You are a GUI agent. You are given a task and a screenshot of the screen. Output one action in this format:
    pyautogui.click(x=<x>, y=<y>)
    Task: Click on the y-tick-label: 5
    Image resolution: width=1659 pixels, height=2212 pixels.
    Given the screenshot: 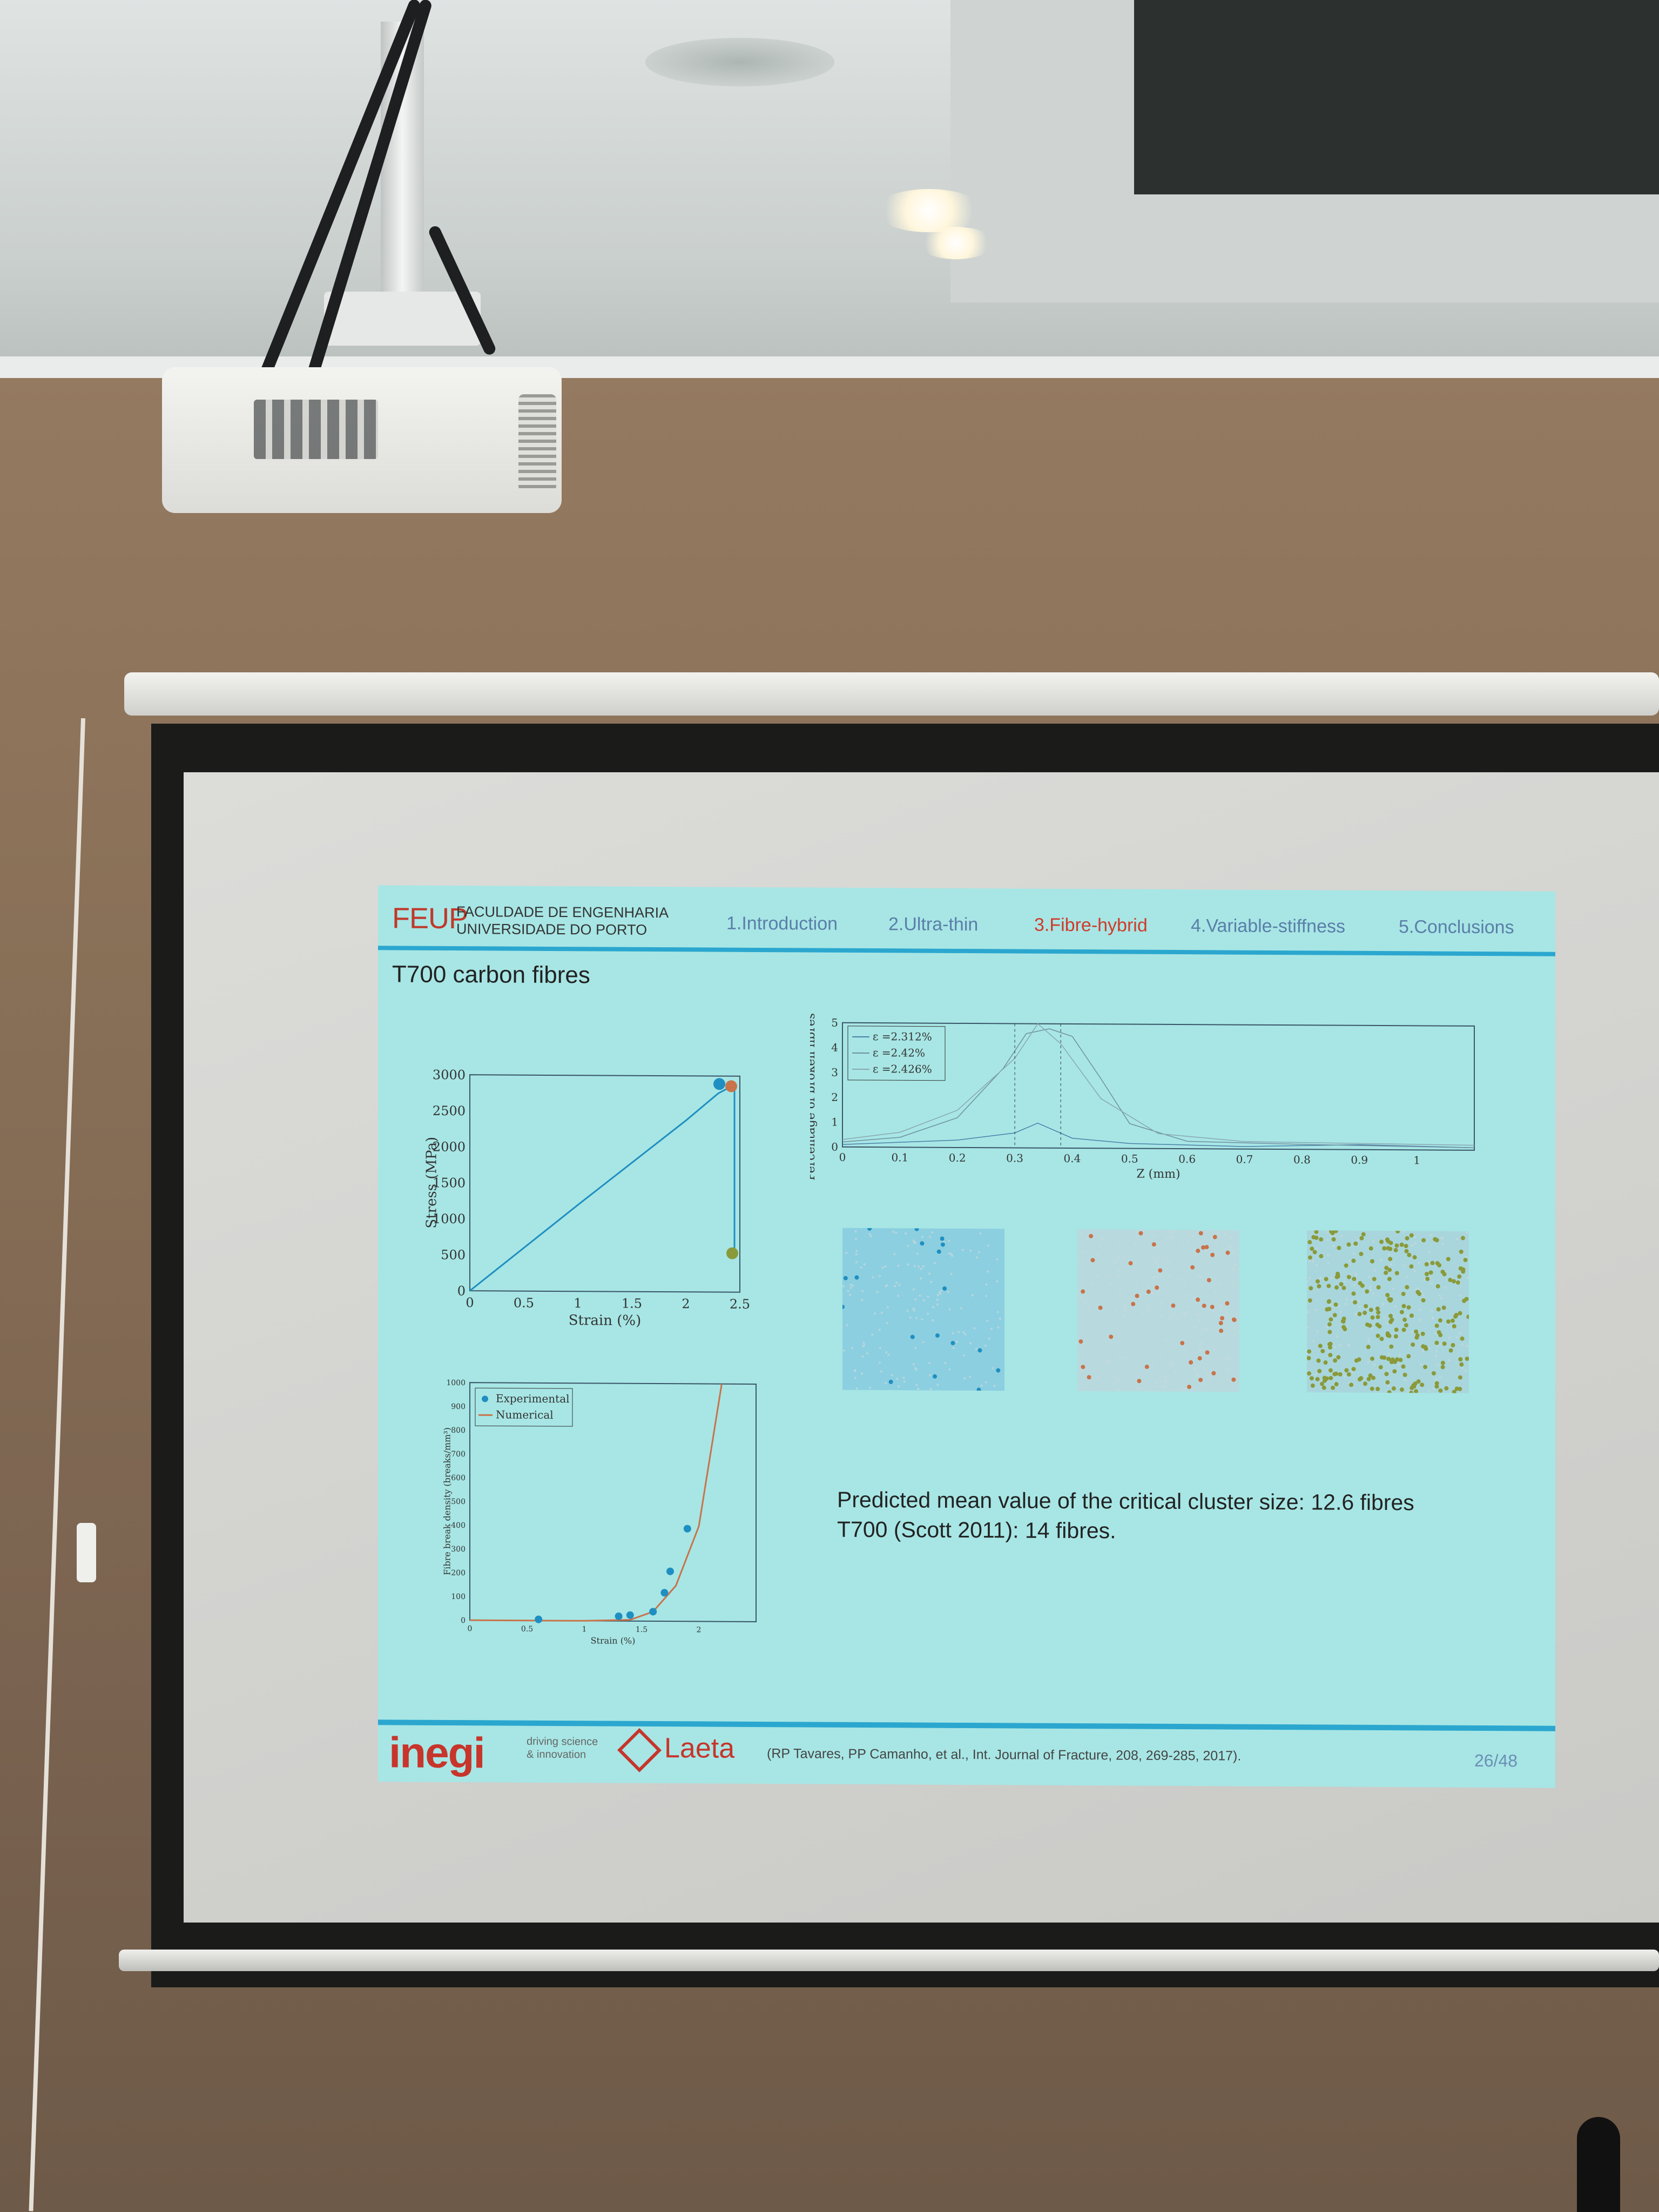 What is the action you would take?
    pyautogui.click(x=834, y=1022)
    